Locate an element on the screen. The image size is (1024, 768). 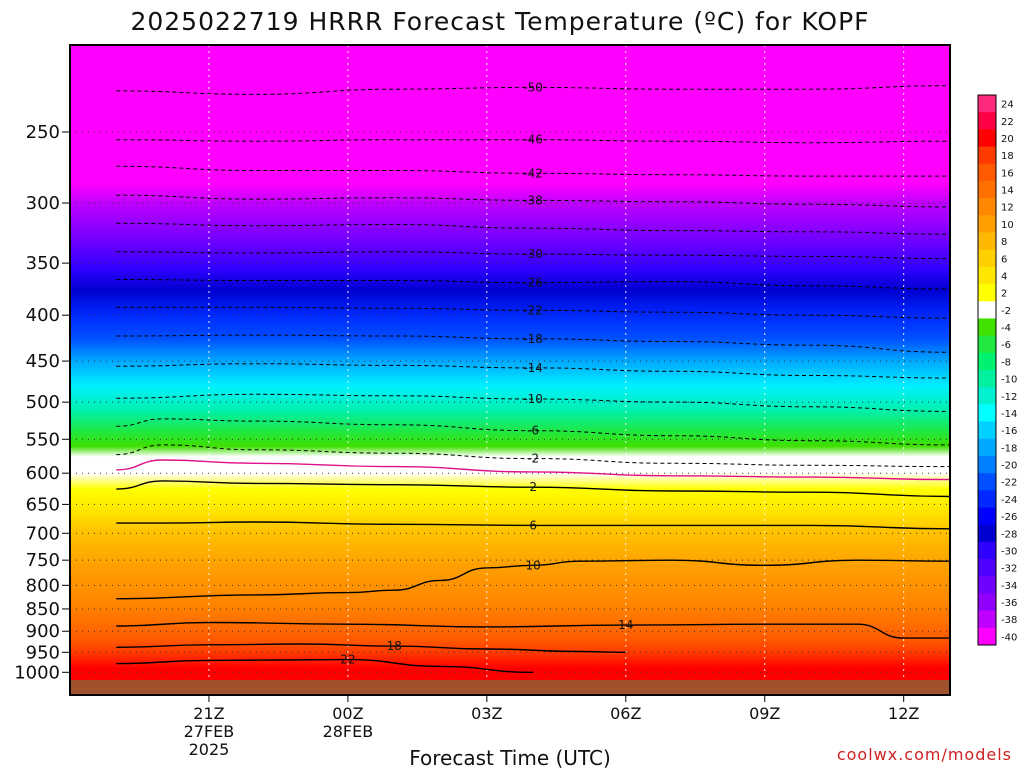
contour-label: 14 is located at coordinates (625, 625).